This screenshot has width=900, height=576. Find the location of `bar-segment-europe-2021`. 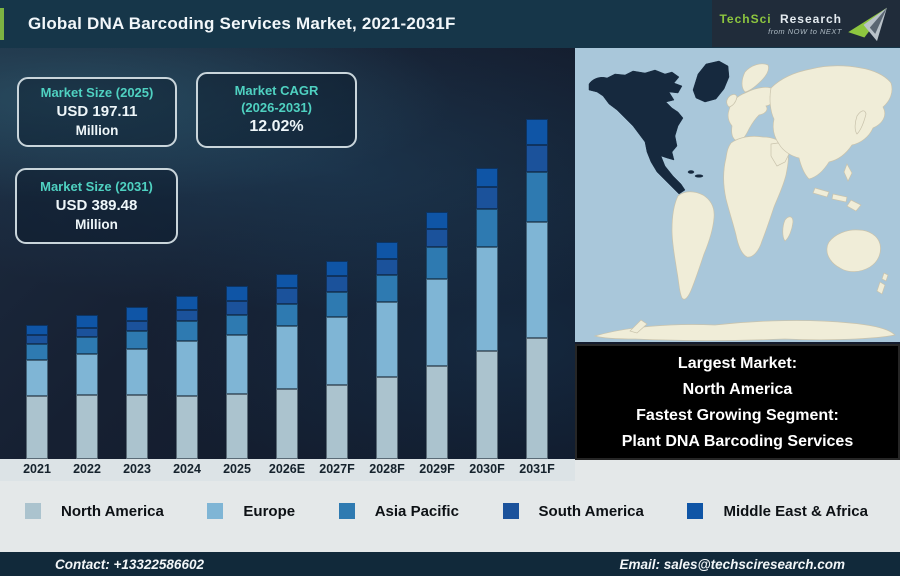

bar-segment-europe-2021 is located at coordinates (37, 378).